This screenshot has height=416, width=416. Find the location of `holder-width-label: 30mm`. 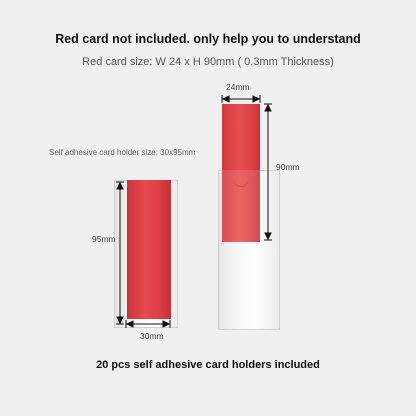

holder-width-label: 30mm is located at coordinates (152, 336).